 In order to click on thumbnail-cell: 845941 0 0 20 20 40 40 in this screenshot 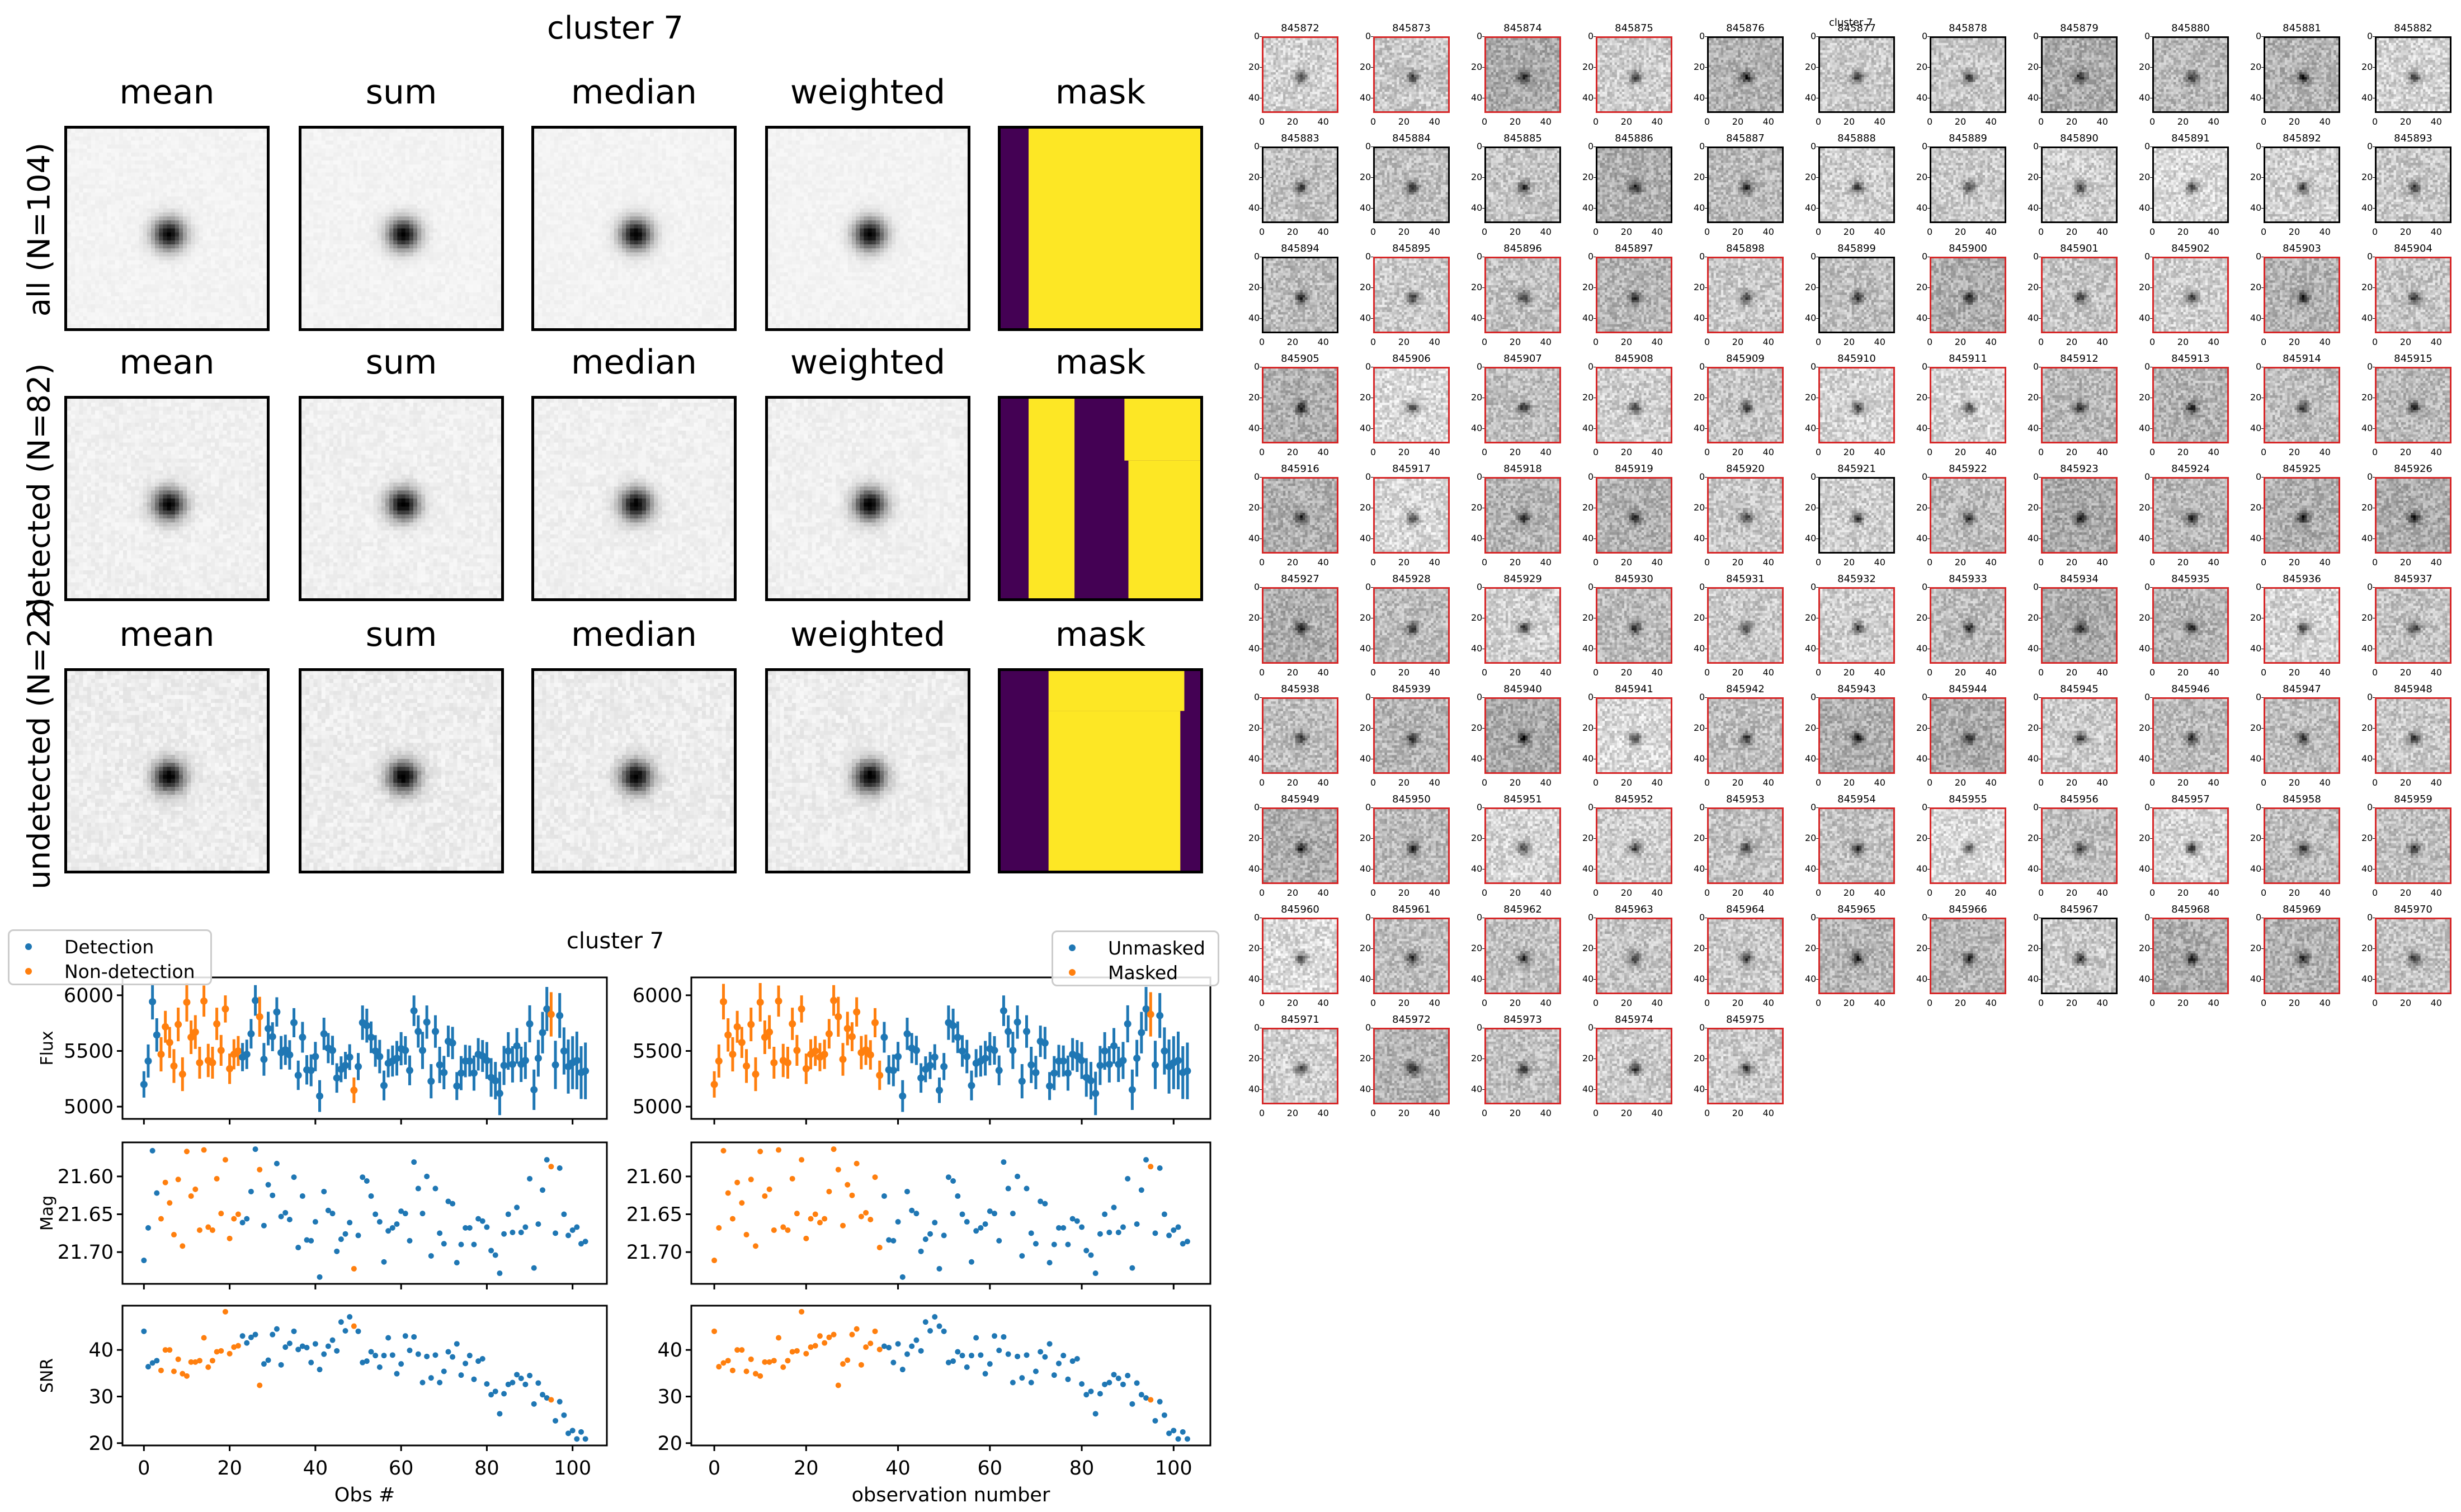, I will do `click(1628, 738)`.